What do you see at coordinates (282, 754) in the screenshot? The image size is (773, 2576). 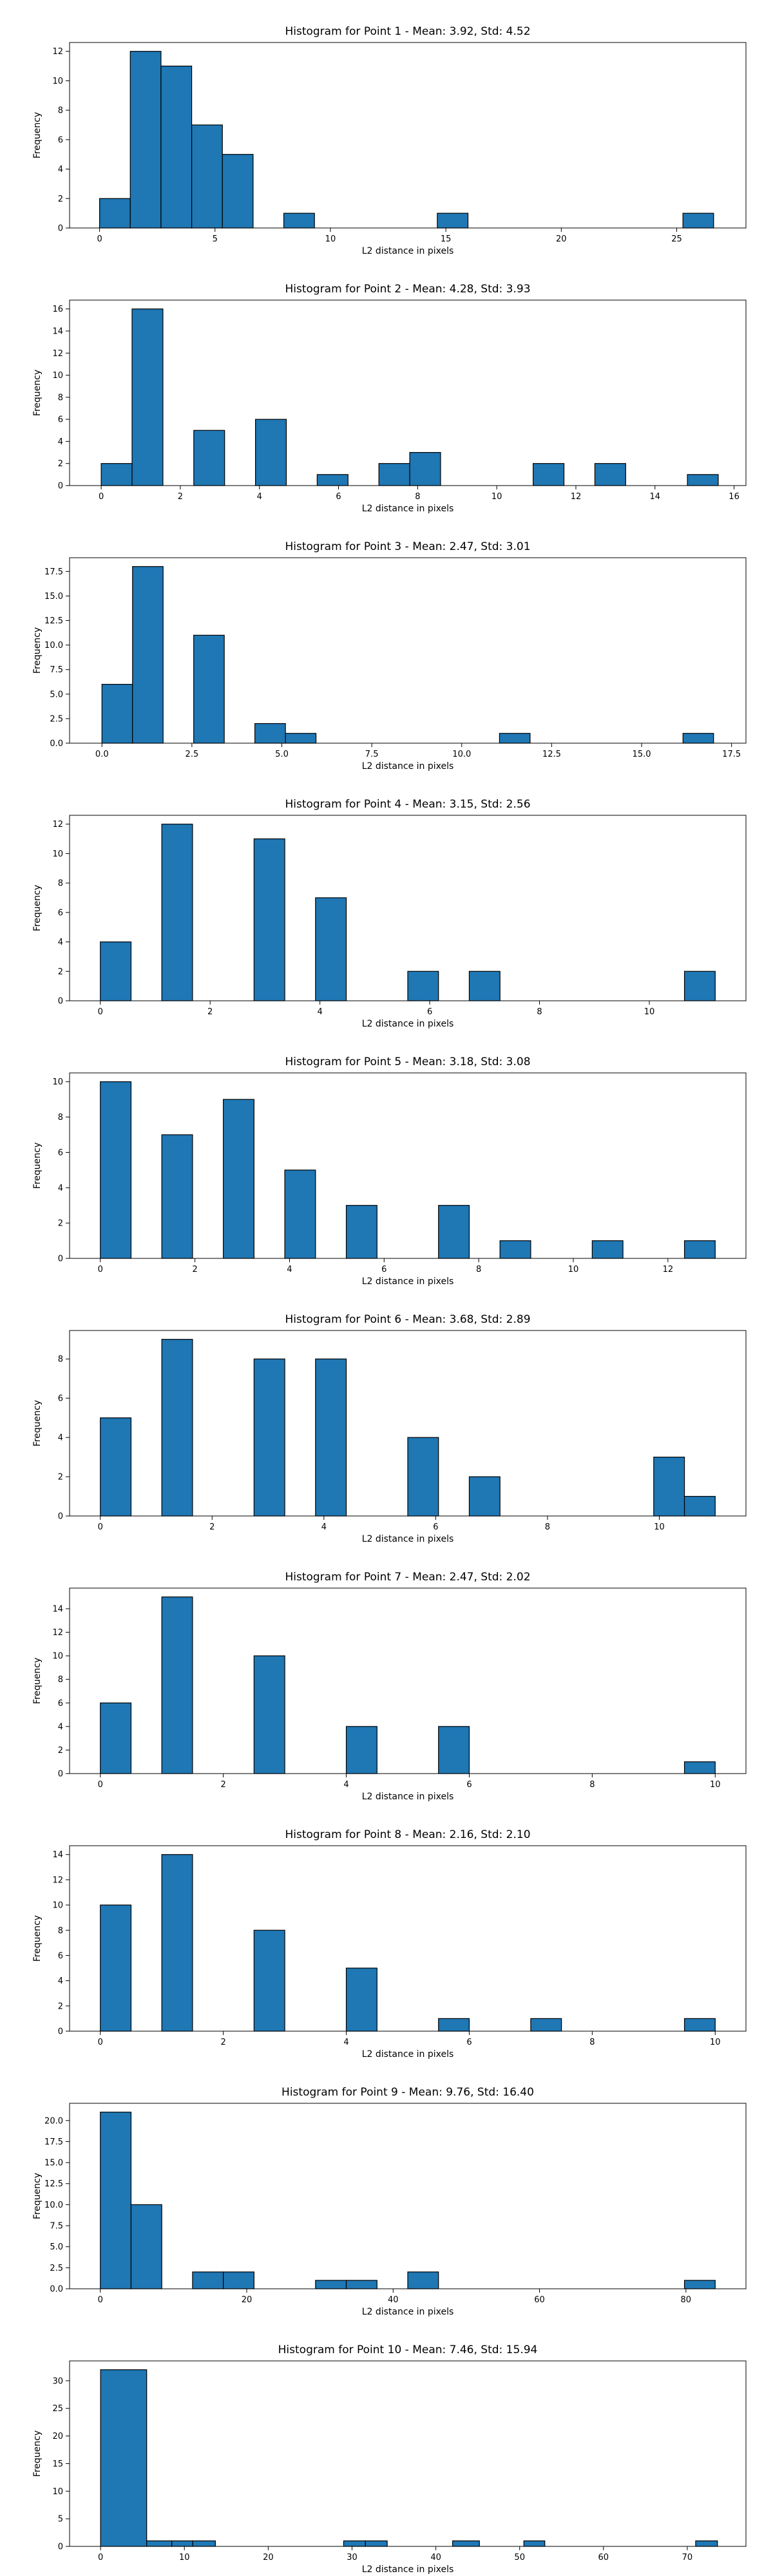 I see `x-tick-label: 5.0` at bounding box center [282, 754].